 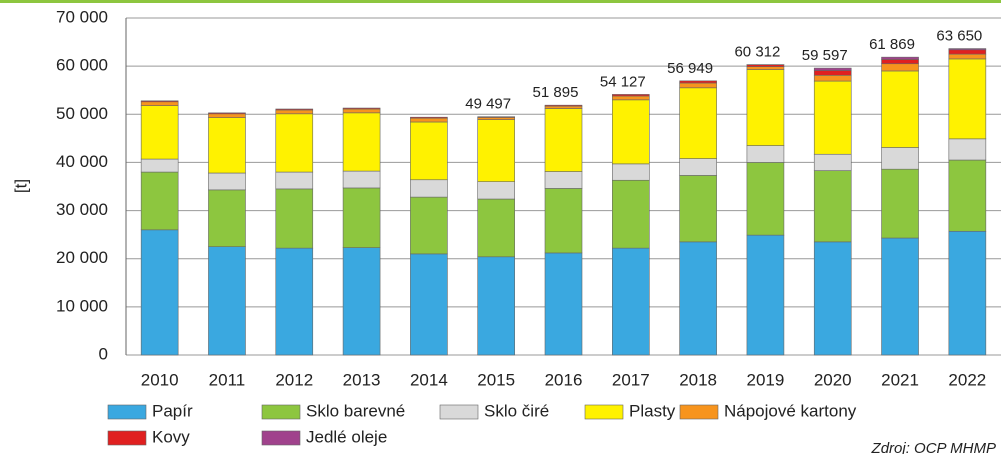 What do you see at coordinates (362, 379) in the screenshot?
I see `x-tick-label: 2013` at bounding box center [362, 379].